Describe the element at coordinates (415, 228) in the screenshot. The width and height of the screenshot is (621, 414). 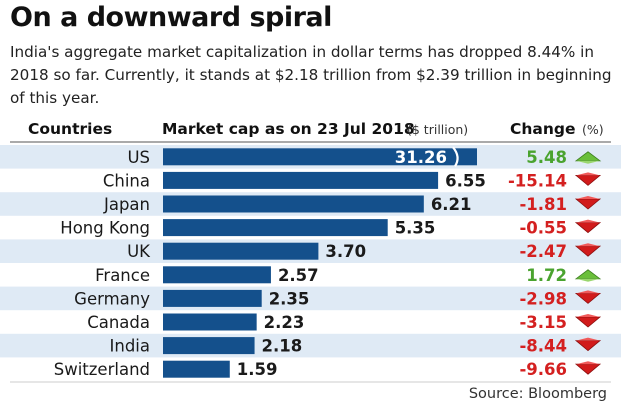
I see `bar-value-label: 5.35` at that location.